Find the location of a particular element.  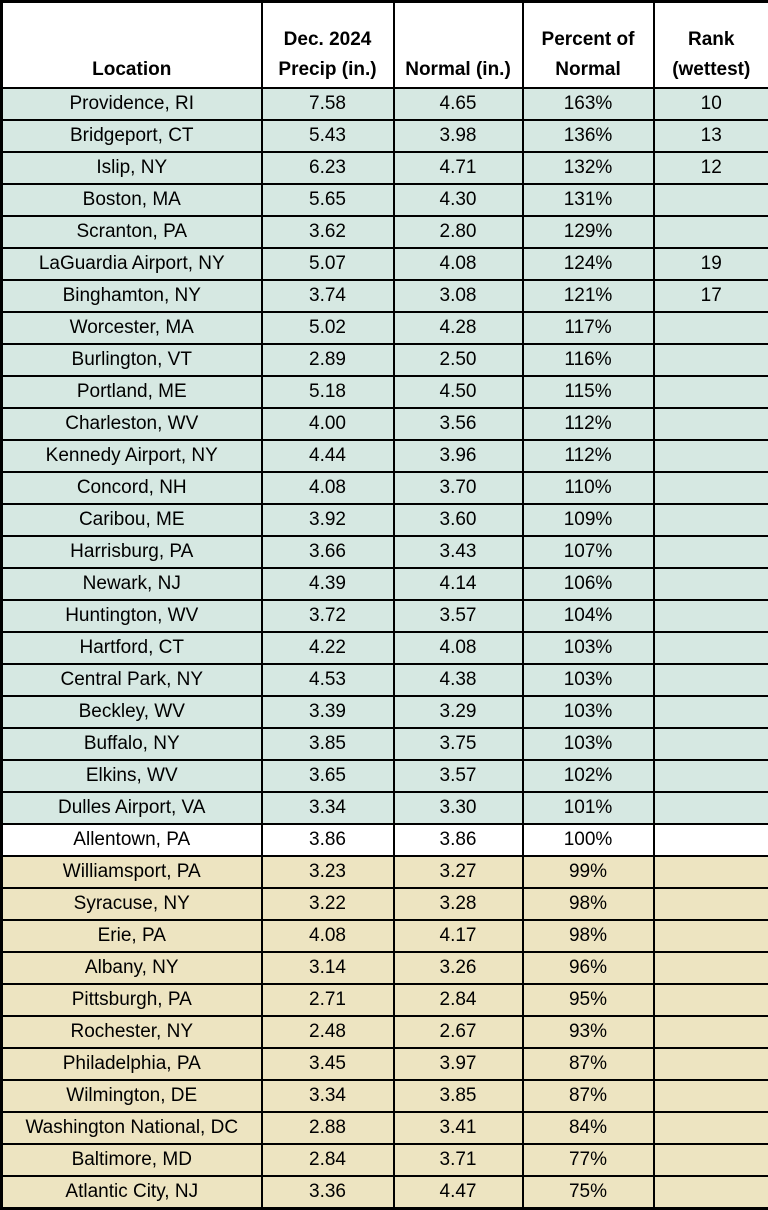

percent-cell: 117% is located at coordinates (588, 328).